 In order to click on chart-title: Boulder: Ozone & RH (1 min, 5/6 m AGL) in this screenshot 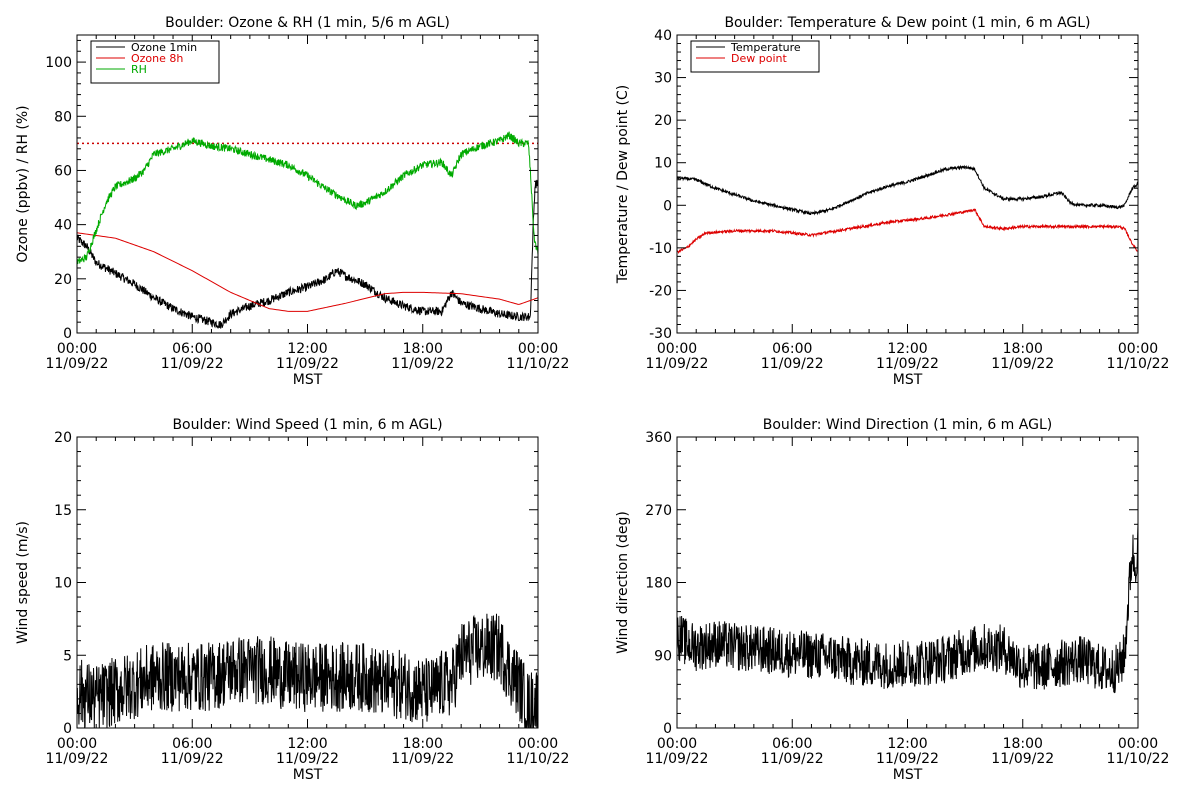, I will do `click(307, 23)`.